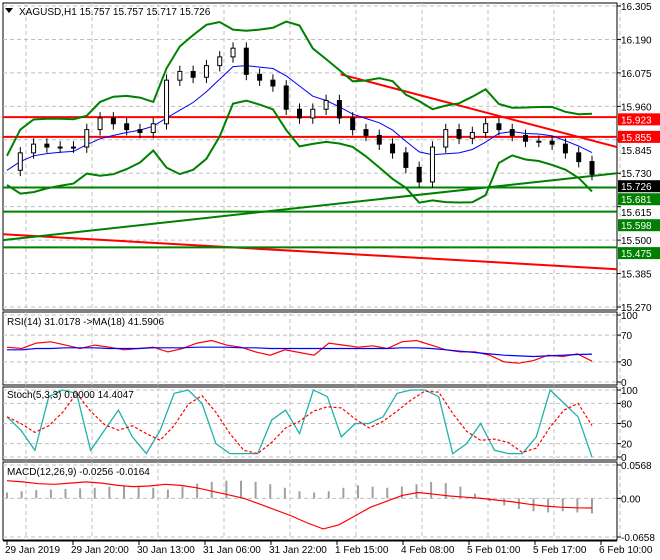  I want to click on macd-signal-line, so click(299, 505).